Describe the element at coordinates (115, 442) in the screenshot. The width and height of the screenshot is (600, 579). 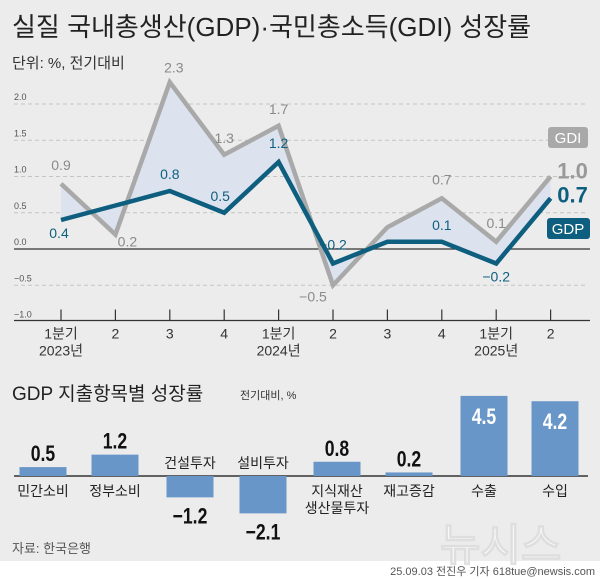
I see `bar-value-label: 1.2` at that location.